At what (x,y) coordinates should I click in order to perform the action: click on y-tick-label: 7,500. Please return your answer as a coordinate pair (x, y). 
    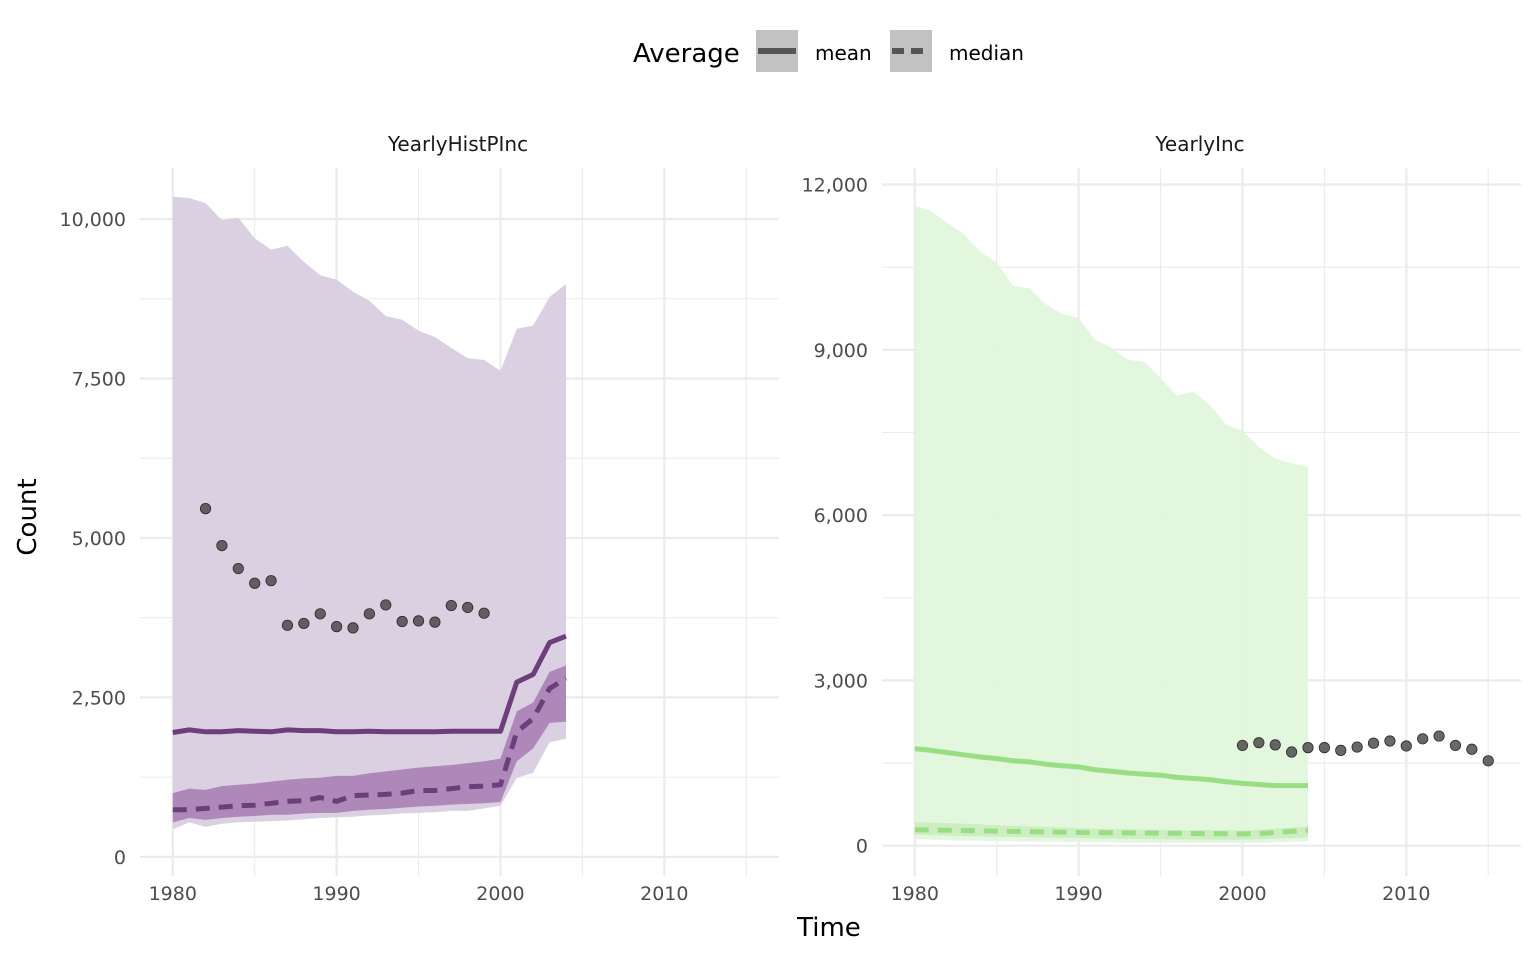
    Looking at the image, I should click on (99, 379).